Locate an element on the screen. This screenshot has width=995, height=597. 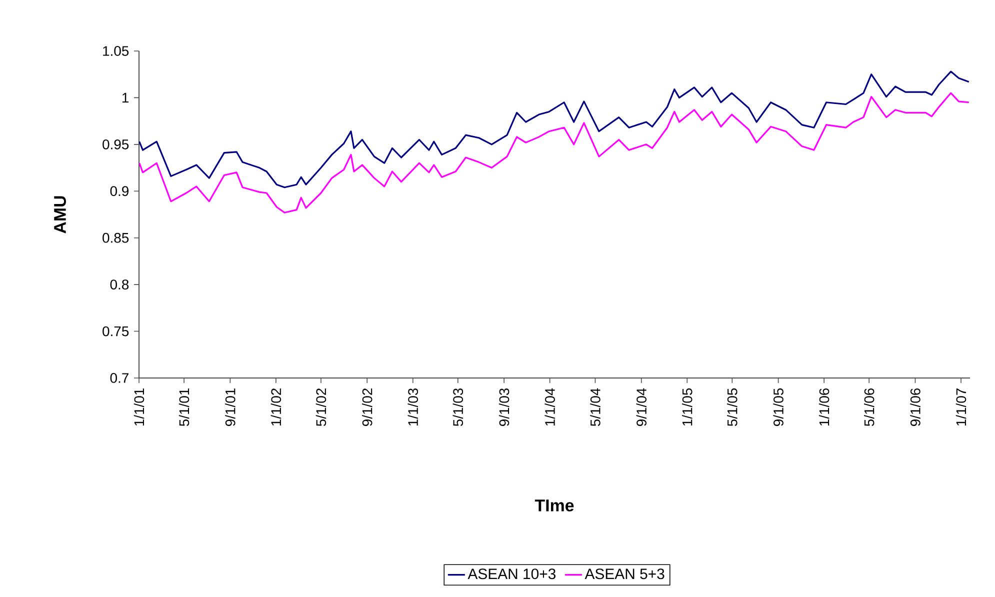
x-tick-label: 5/1/02 is located at coordinates (321, 407).